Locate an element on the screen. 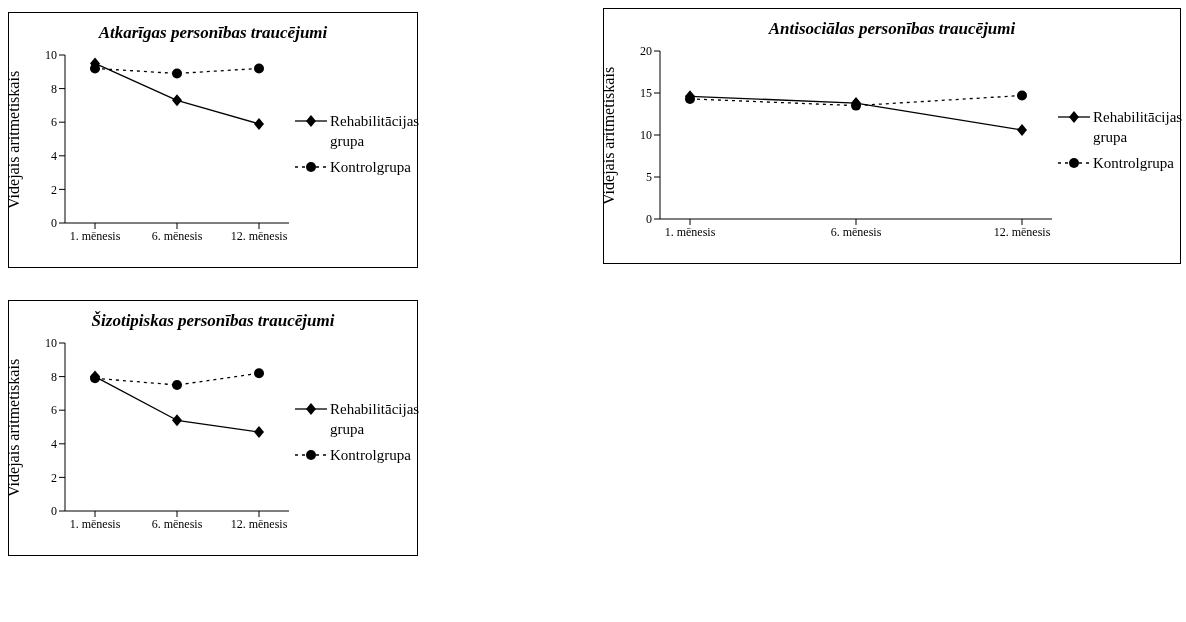 The image size is (1186, 622). chart-title: Atkarīgas personības traucējumi is located at coordinates (213, 33).